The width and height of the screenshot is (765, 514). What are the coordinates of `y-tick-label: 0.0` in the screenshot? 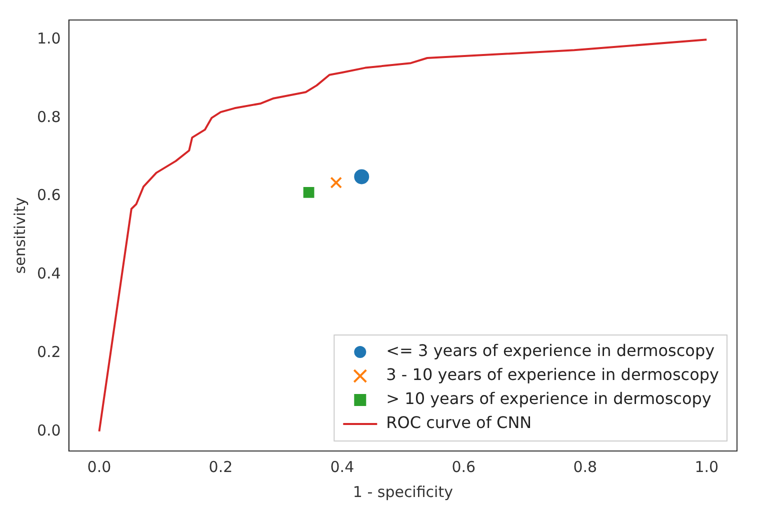 It's located at (48, 430).